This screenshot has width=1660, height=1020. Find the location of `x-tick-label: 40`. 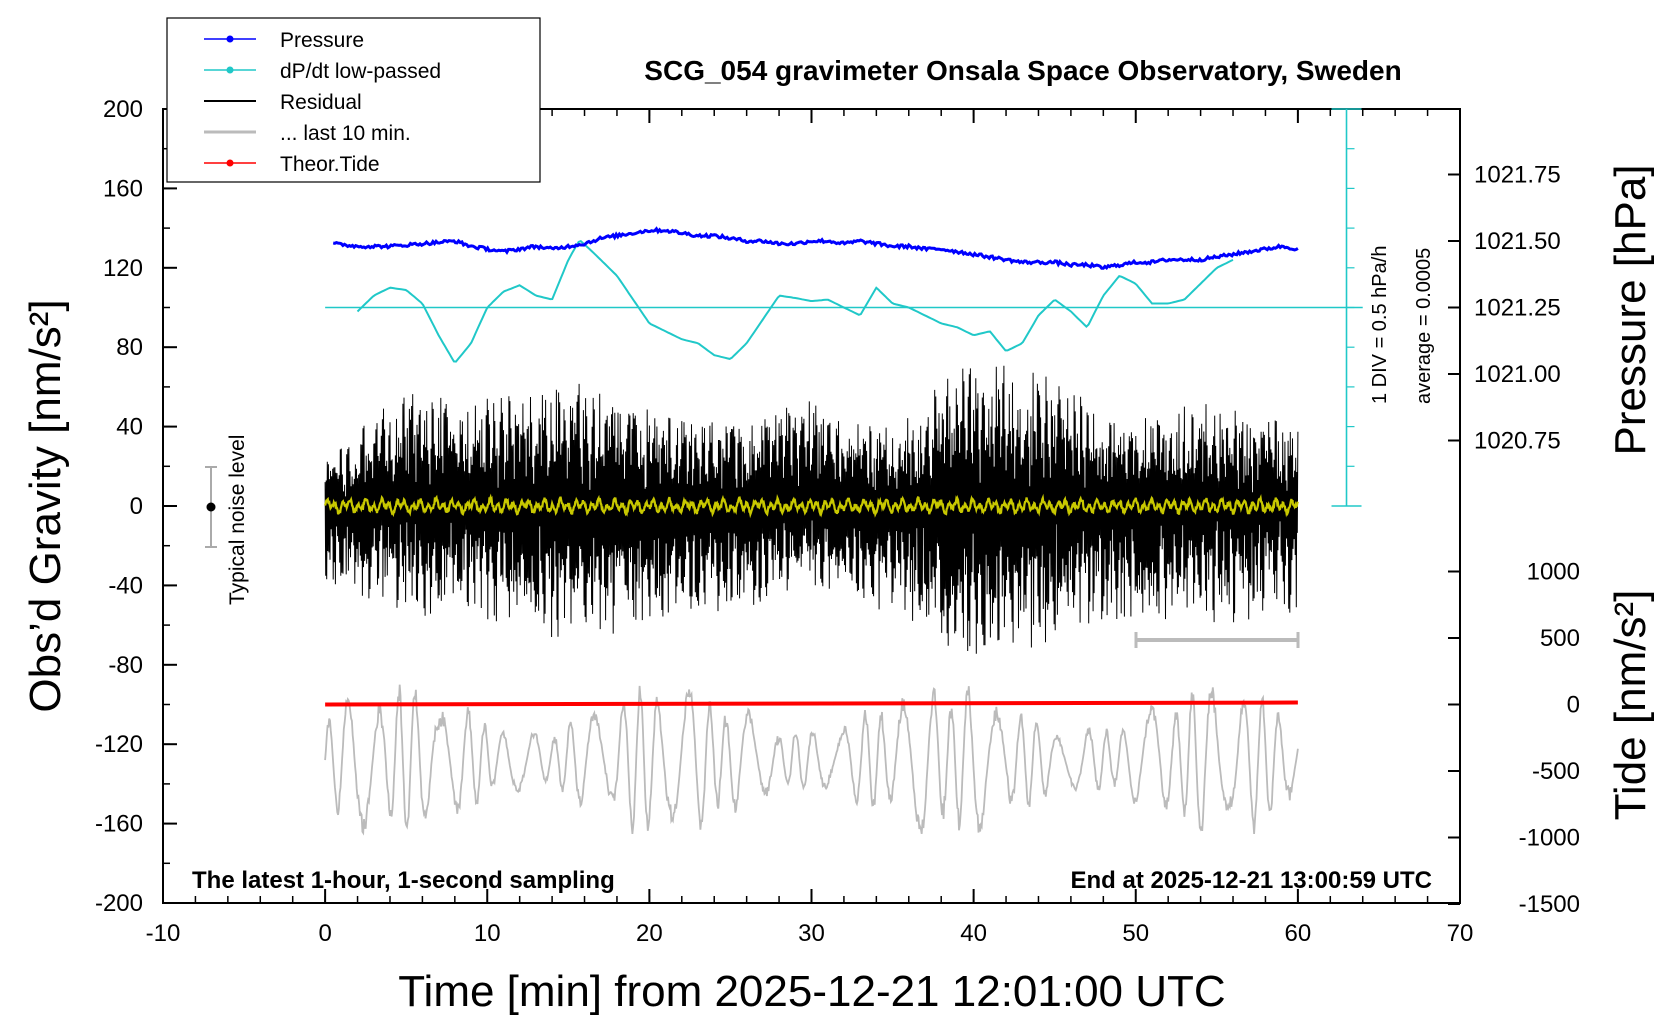

x-tick-label: 40 is located at coordinates (973, 933).